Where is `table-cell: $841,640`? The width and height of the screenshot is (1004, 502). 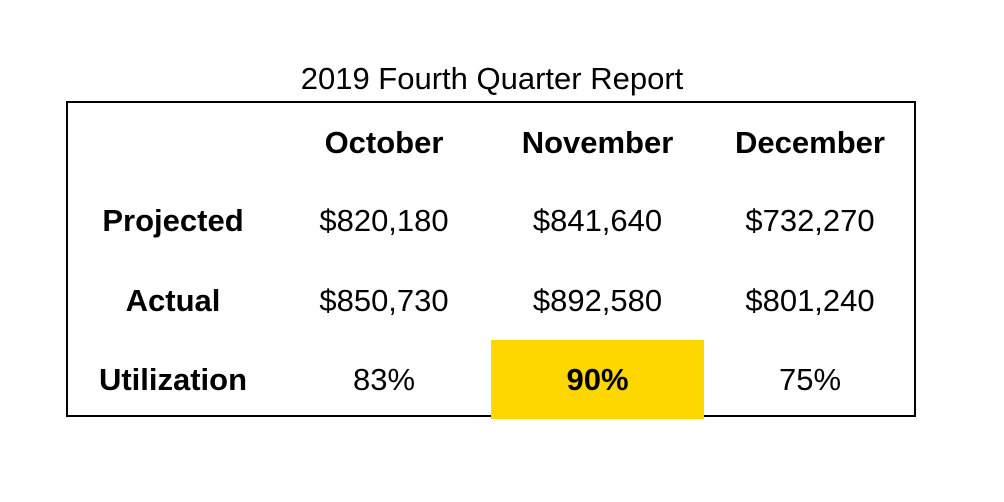 table-cell: $841,640 is located at coordinates (597, 220).